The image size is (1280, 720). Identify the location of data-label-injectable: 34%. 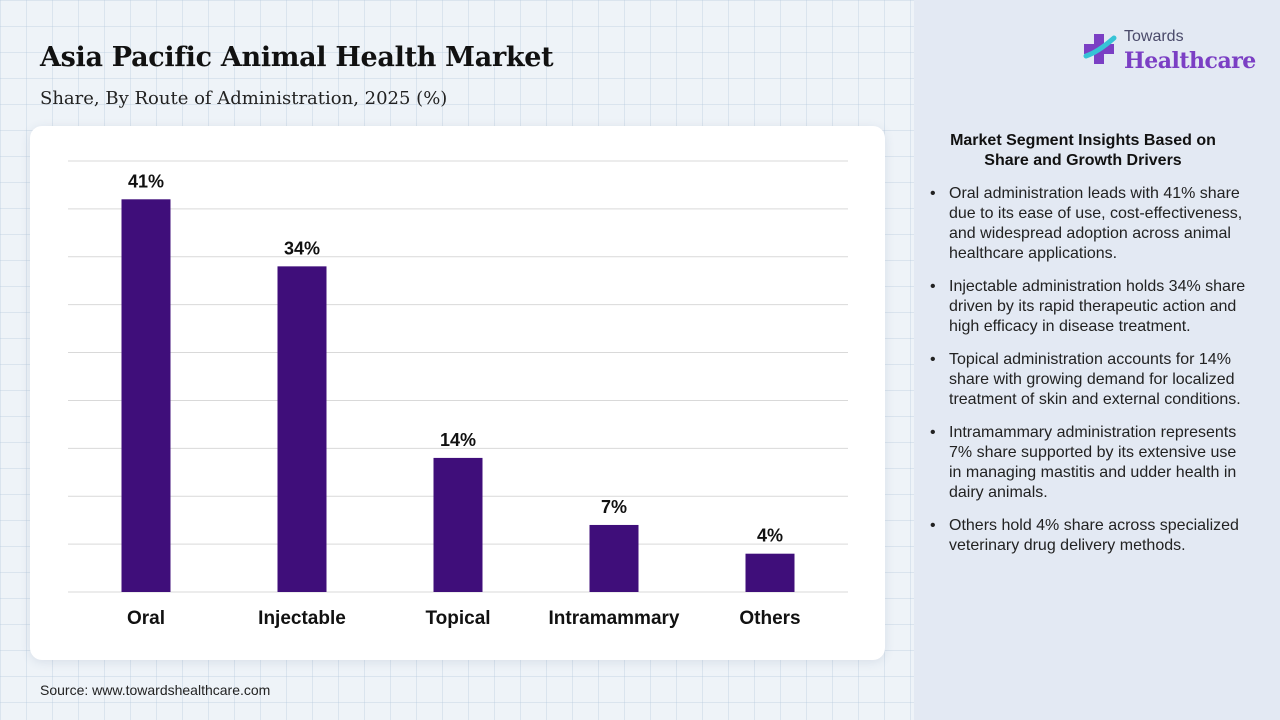
(302, 248).